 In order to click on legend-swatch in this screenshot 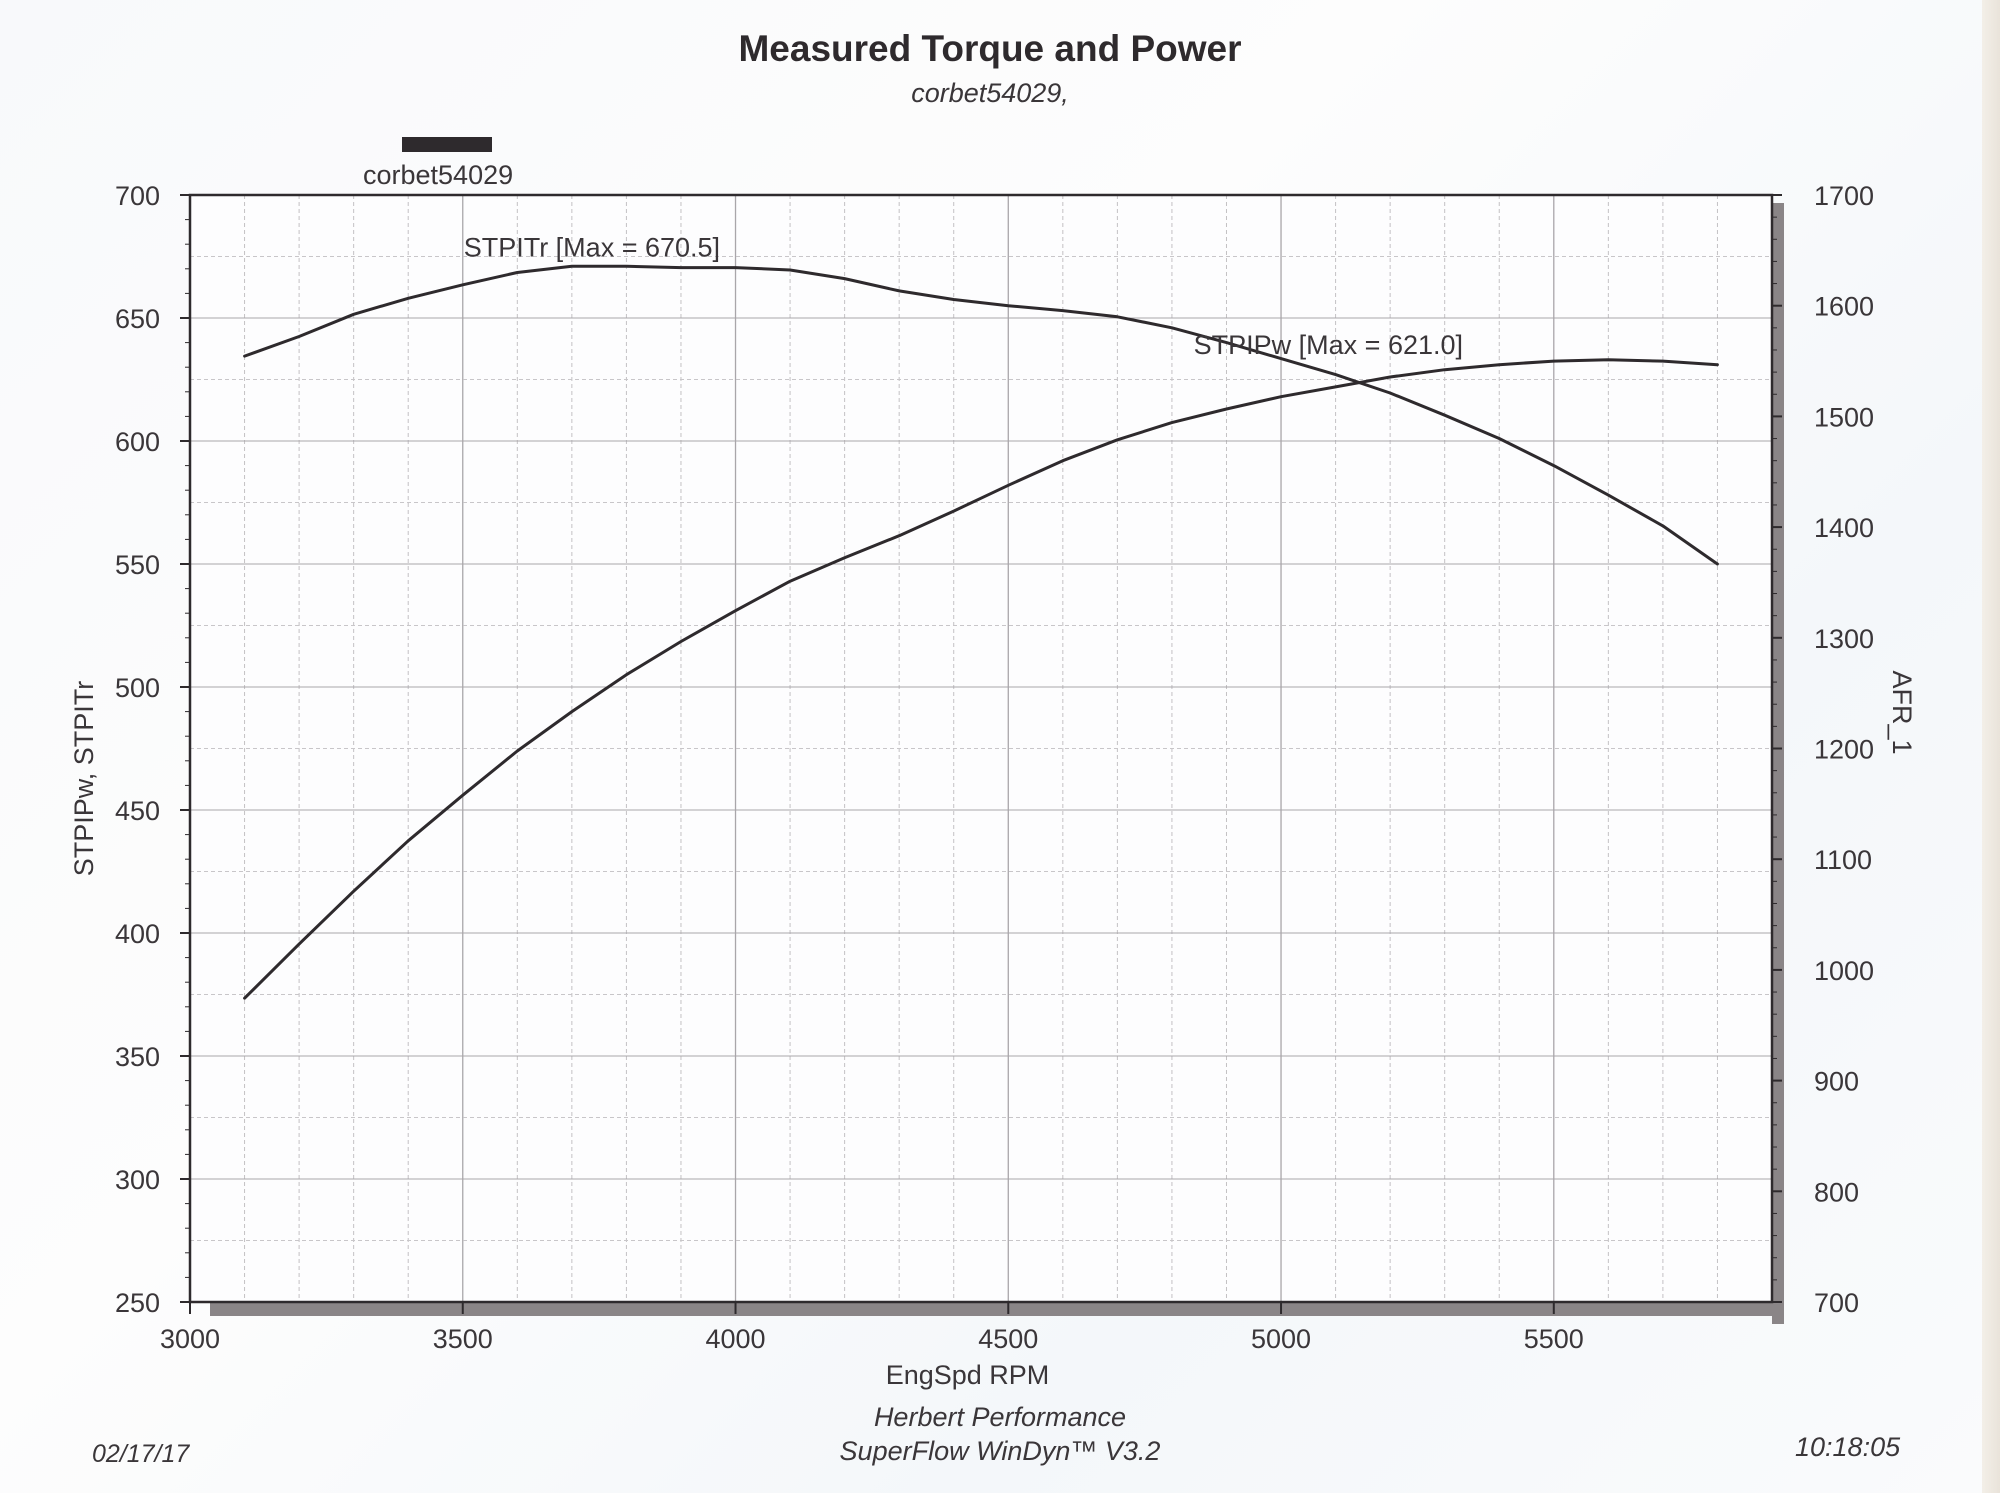, I will do `click(447, 144)`.